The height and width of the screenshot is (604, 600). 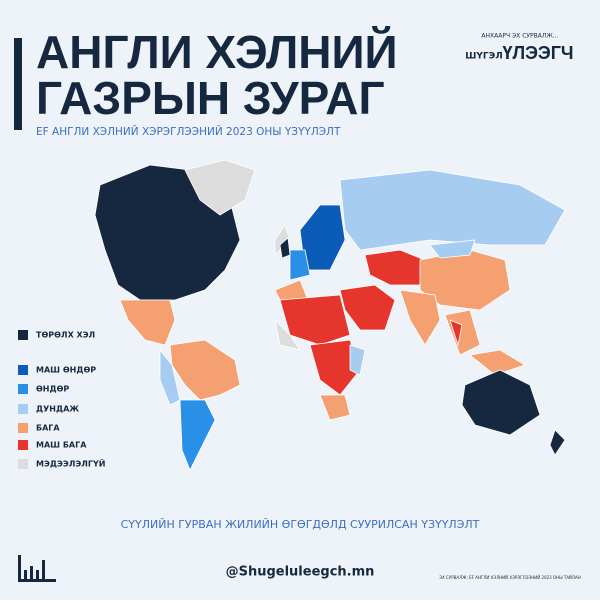 I want to click on legend-label: ТӨРӨЛХ ХЭЛ, so click(x=65, y=335).